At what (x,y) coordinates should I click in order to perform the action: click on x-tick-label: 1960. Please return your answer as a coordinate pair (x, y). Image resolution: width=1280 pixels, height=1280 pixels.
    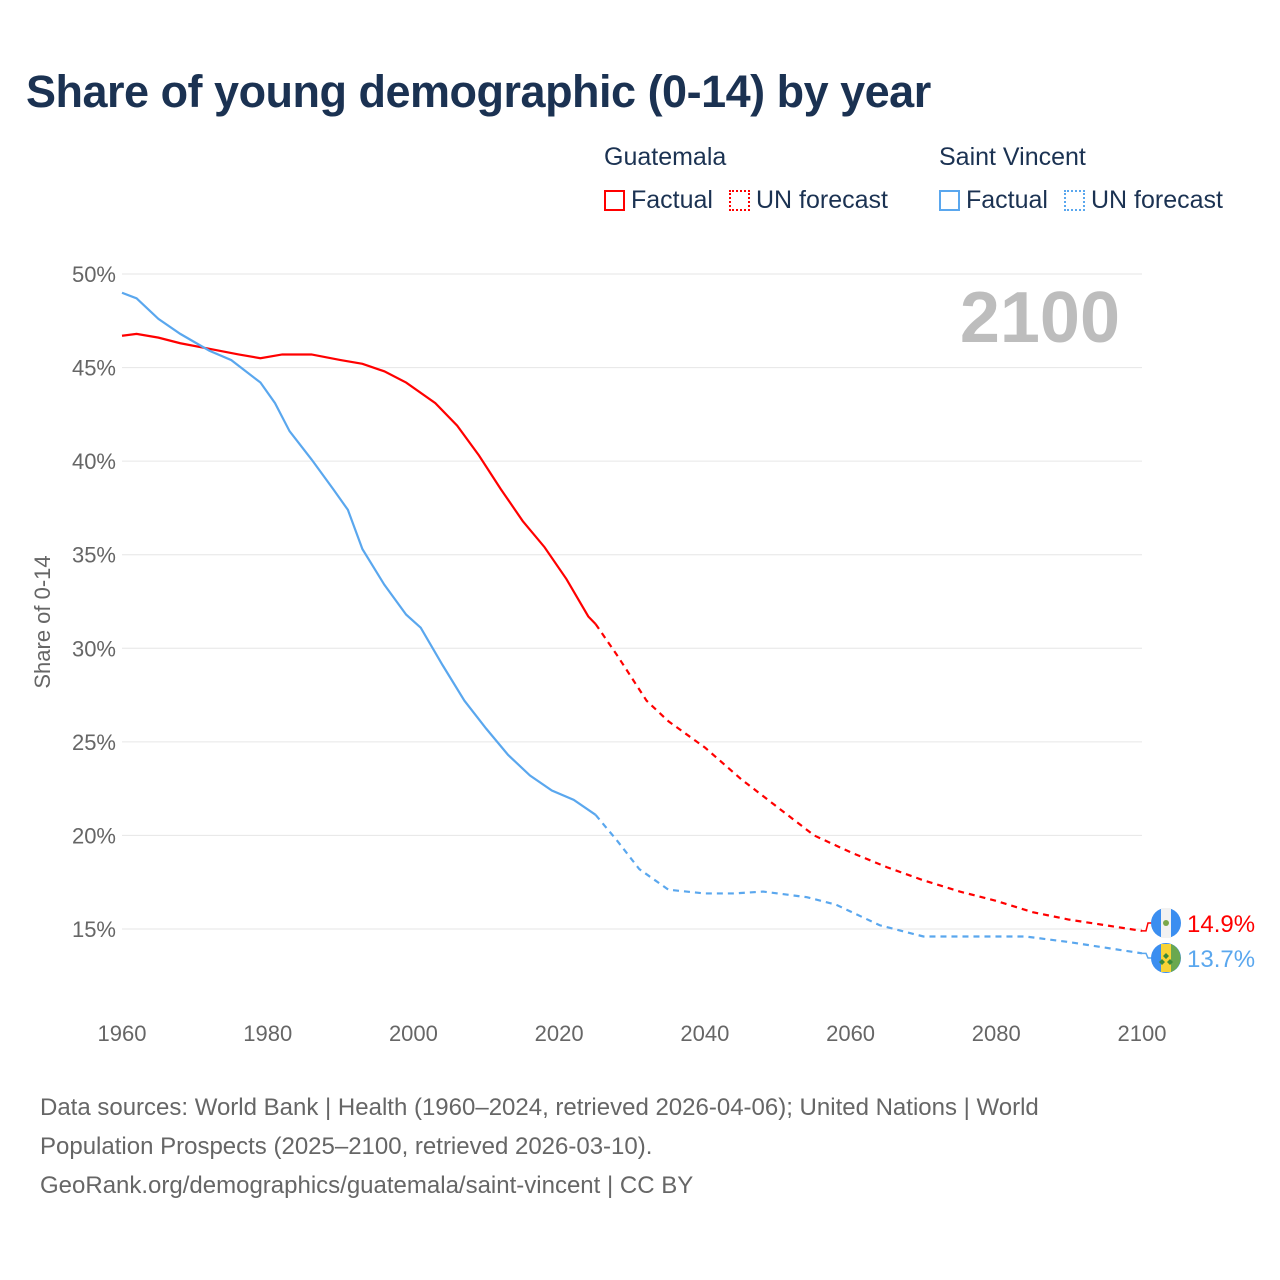
    Looking at the image, I should click on (122, 1033).